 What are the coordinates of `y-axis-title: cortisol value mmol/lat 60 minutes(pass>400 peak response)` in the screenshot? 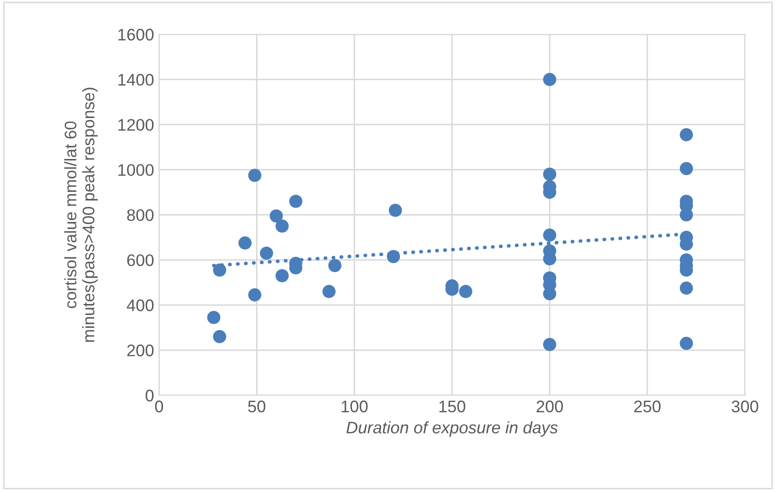 It's located at (81, 215).